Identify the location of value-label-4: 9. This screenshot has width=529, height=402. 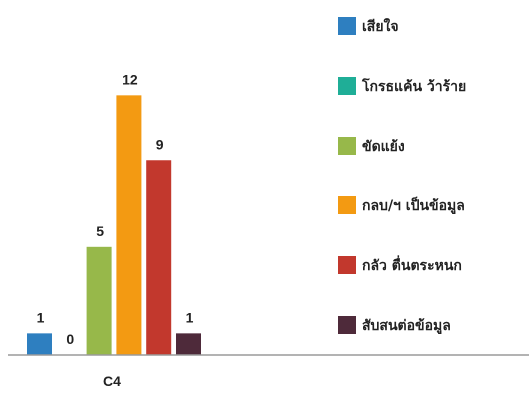
(160, 144).